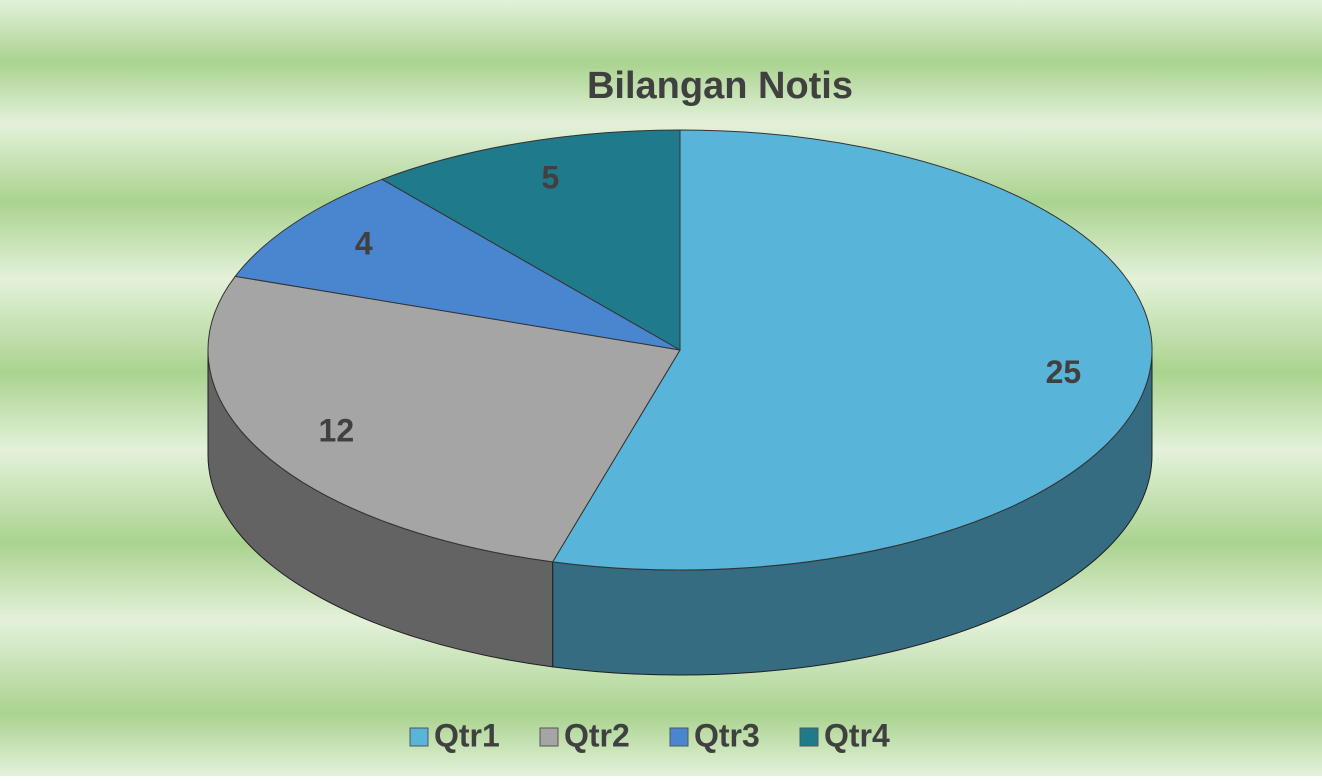 Image resolution: width=1322 pixels, height=781 pixels. I want to click on legend-label: Qtr4, so click(857, 735).